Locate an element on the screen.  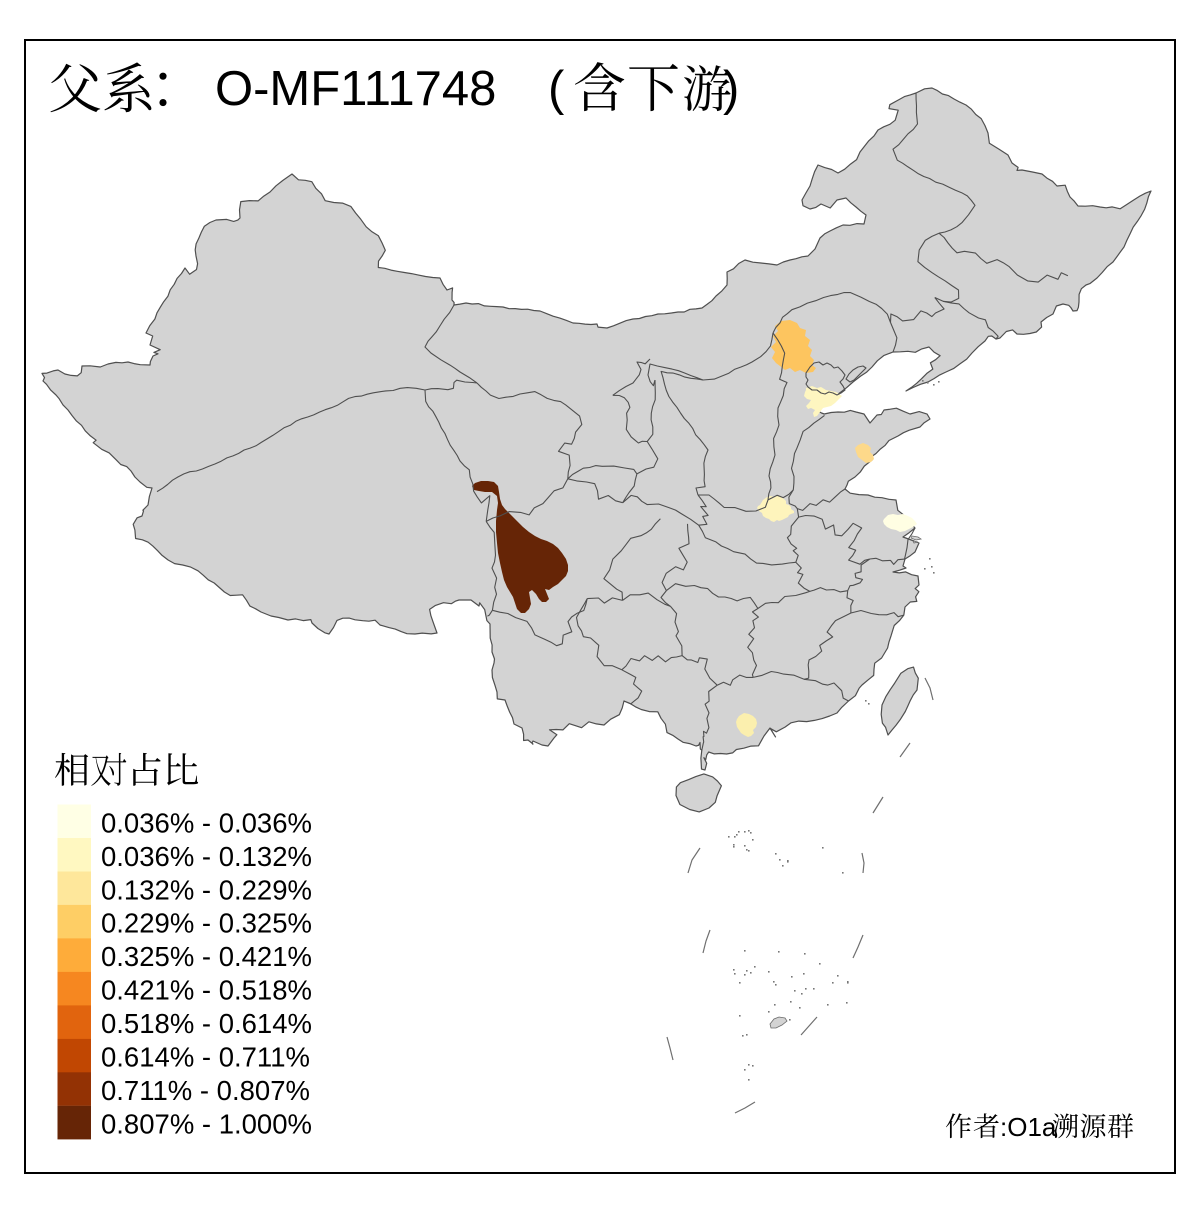
svg-text: 0.229% - 0.325% is located at coordinates (206, 923).